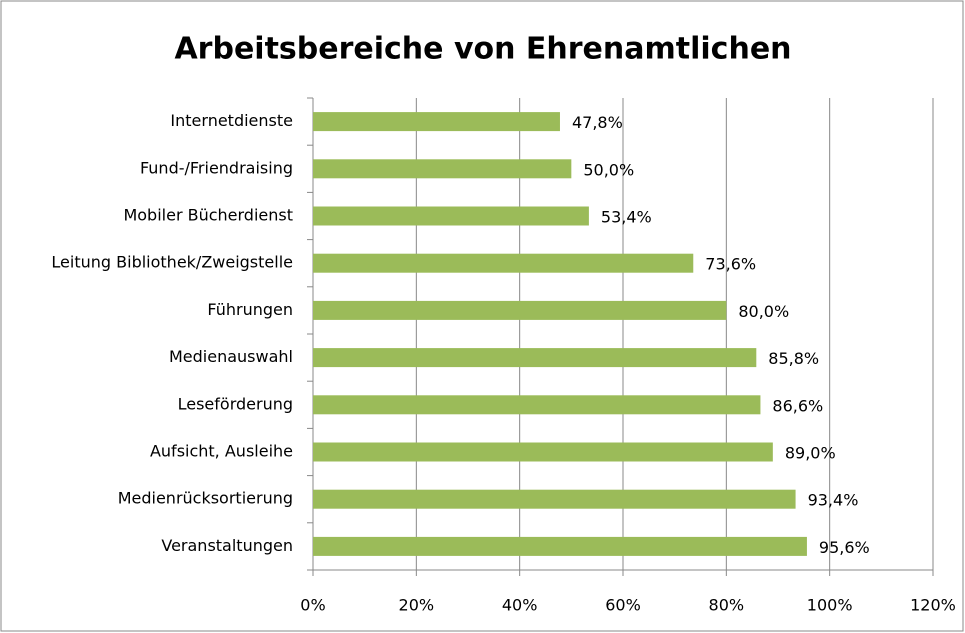 Image resolution: width=965 pixels, height=633 pixels. I want to click on value-label: 47,8%, so click(597, 122).